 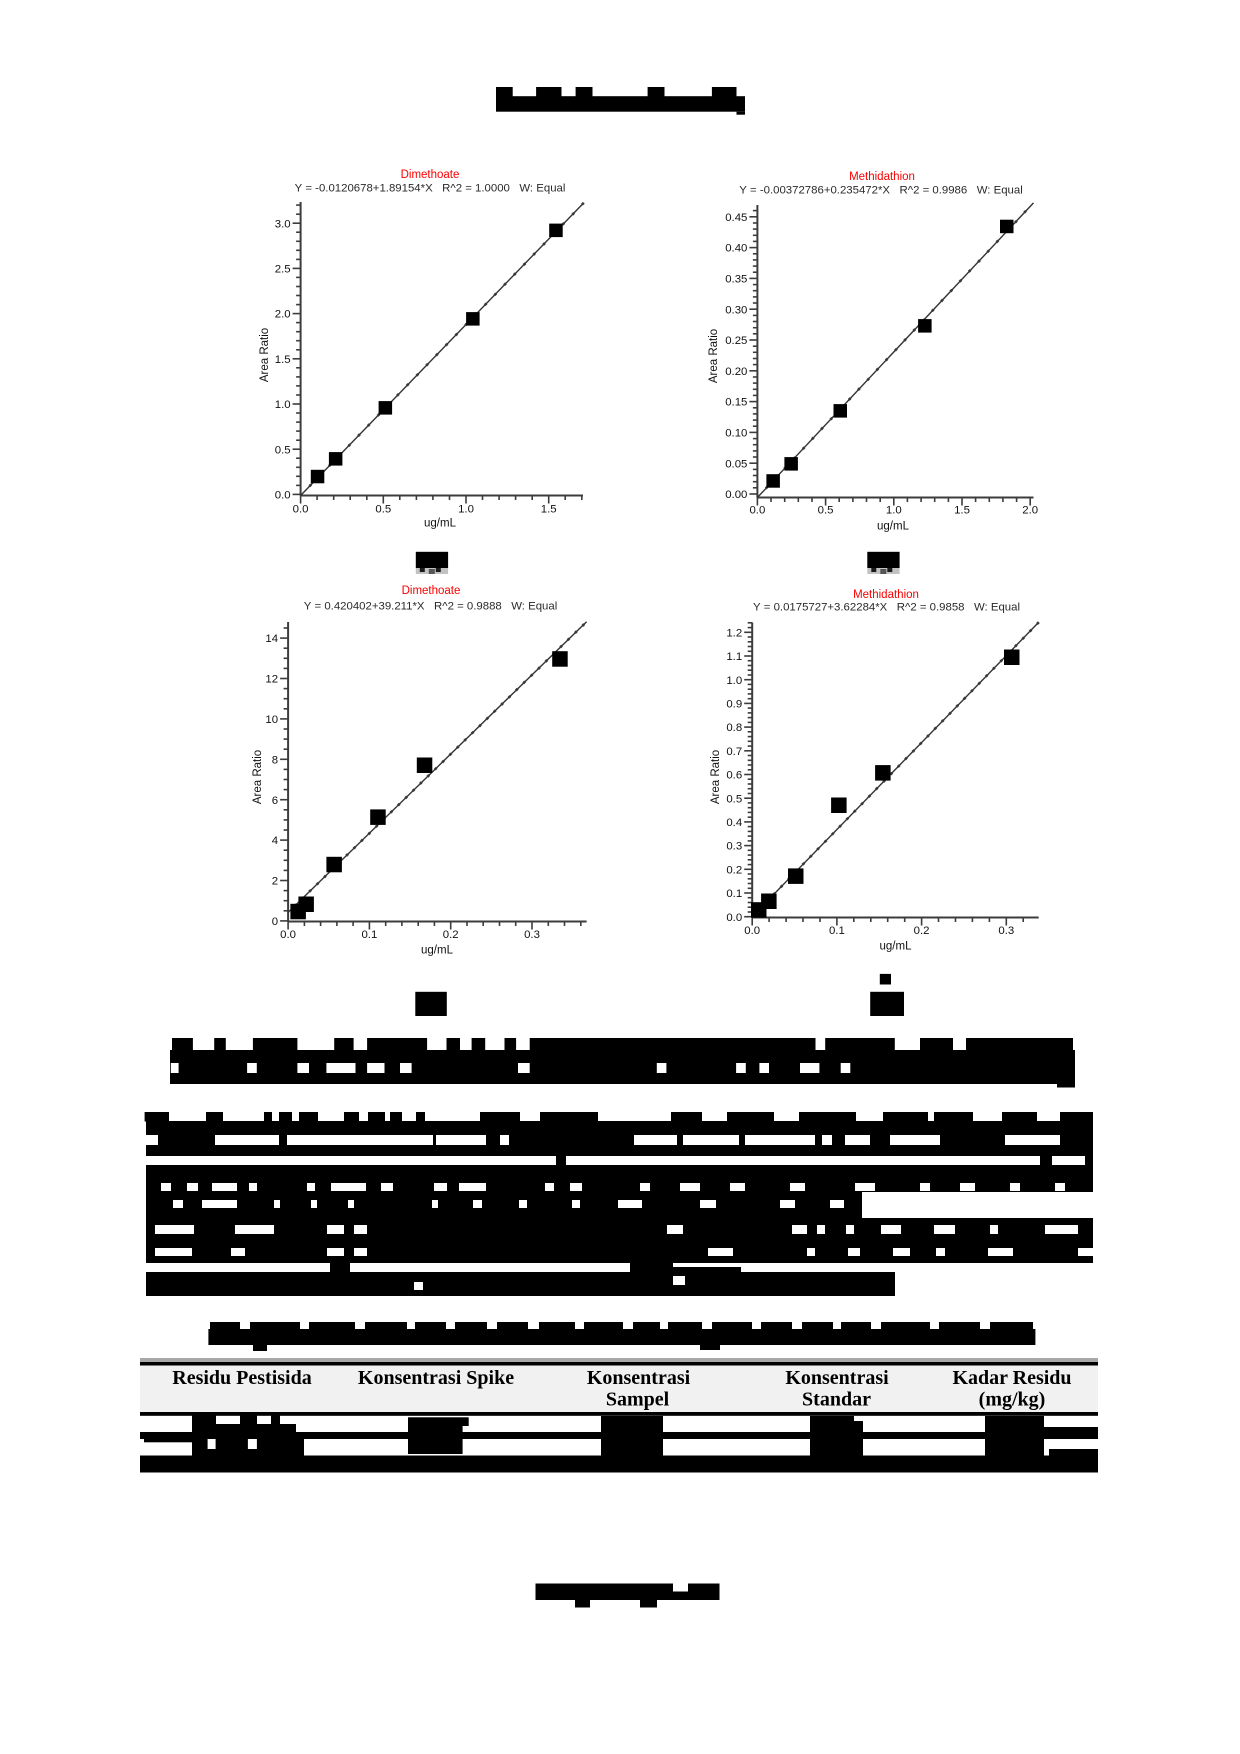 I want to click on svg-text: Residu Pestisida, so click(x=241, y=1378).